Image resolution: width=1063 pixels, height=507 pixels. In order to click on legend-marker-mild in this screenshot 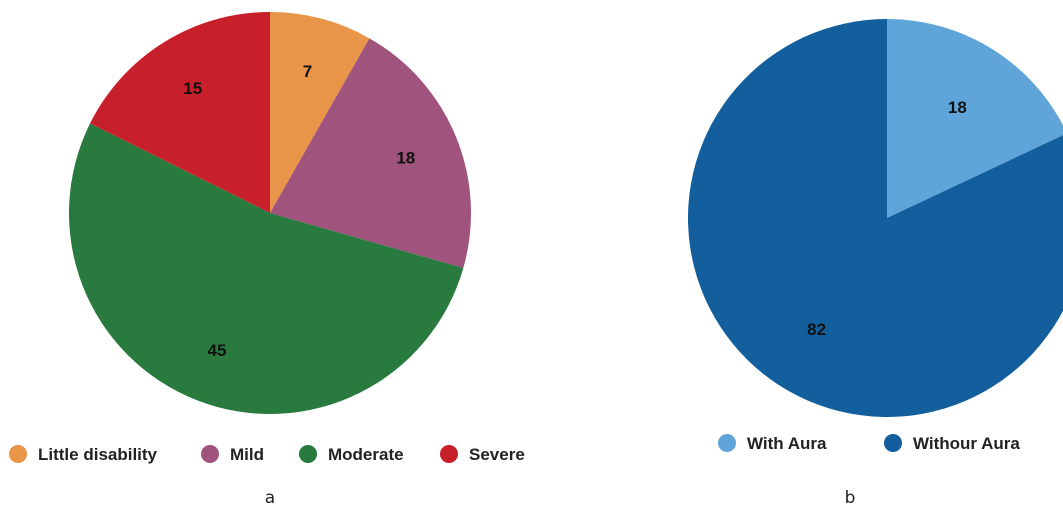, I will do `click(210, 454)`.